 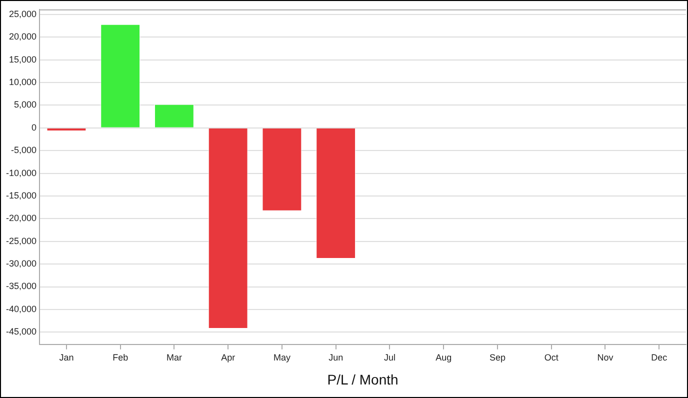 I want to click on y-tick-label: 0, so click(x=34, y=127).